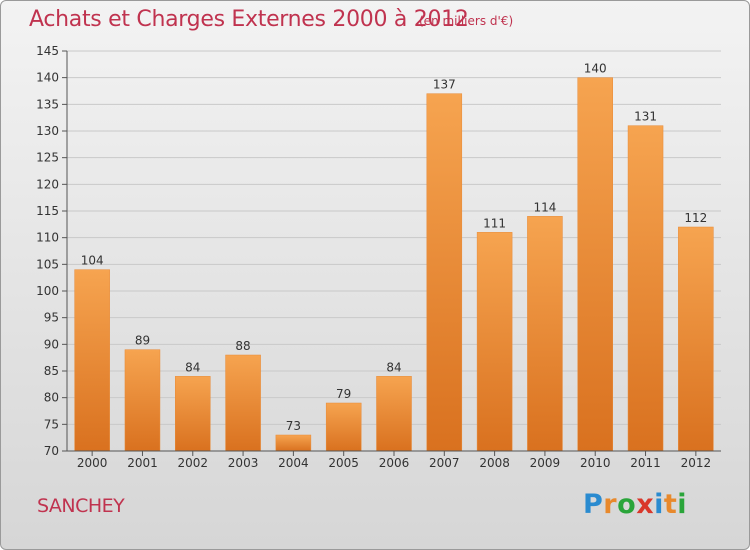 This screenshot has height=550, width=750. Describe the element at coordinates (343, 394) in the screenshot. I see `data-label-2005: 79` at that location.